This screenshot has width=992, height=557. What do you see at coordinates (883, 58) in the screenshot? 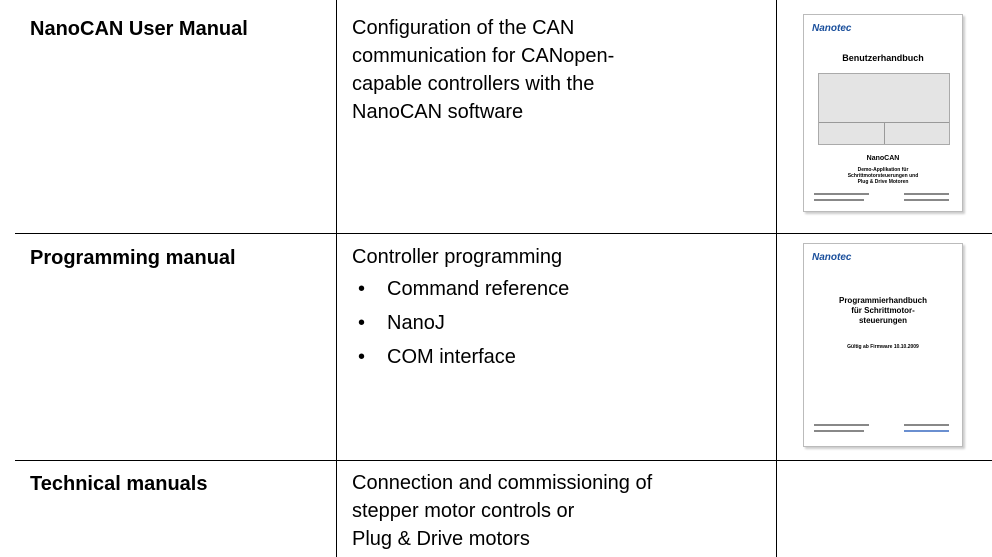
I see `thumb-heading: Benutzerhandbuch` at bounding box center [883, 58].